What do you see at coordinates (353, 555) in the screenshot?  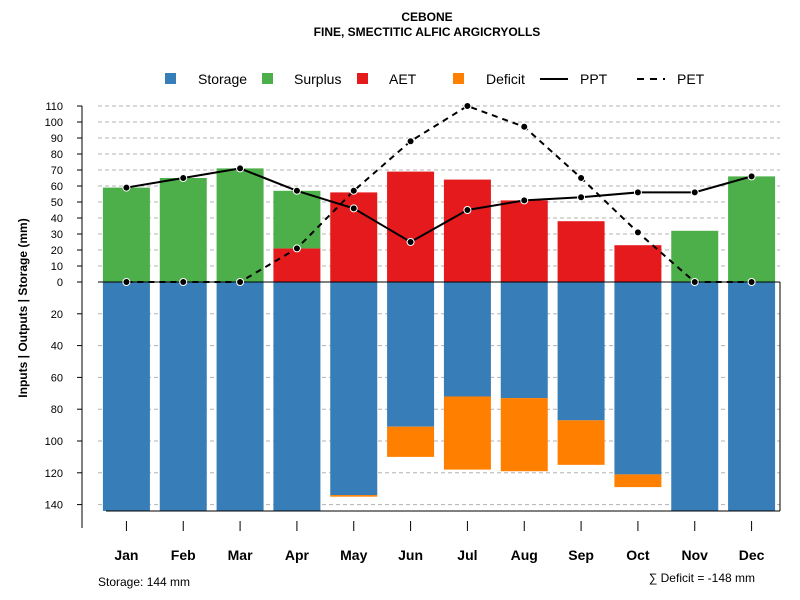 I see `x-tick-label: May` at bounding box center [353, 555].